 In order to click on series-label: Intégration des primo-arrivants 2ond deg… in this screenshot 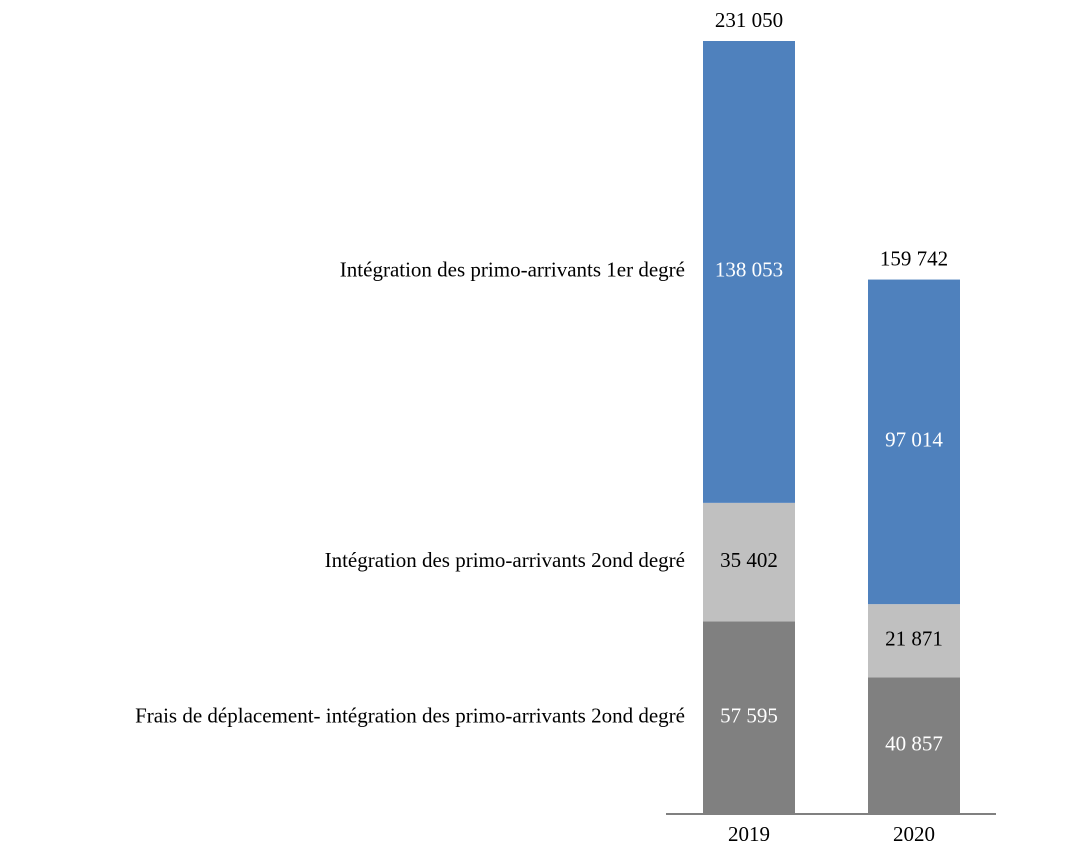, I will do `click(505, 560)`.